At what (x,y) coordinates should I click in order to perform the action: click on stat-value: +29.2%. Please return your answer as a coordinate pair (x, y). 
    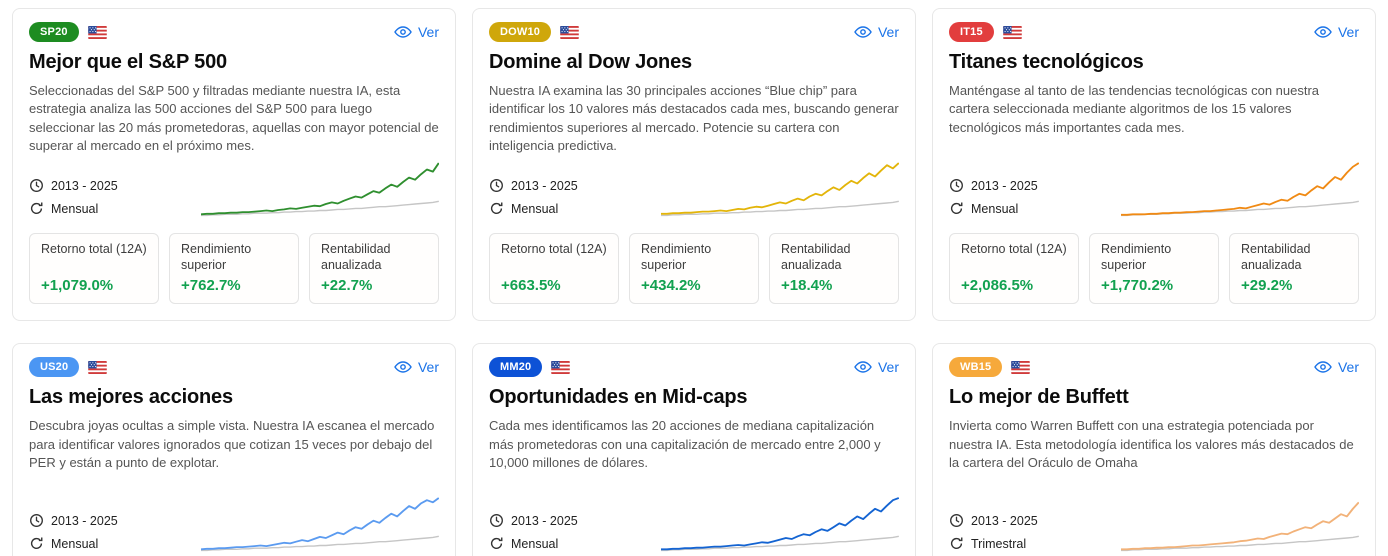
    Looking at the image, I should click on (1267, 286).